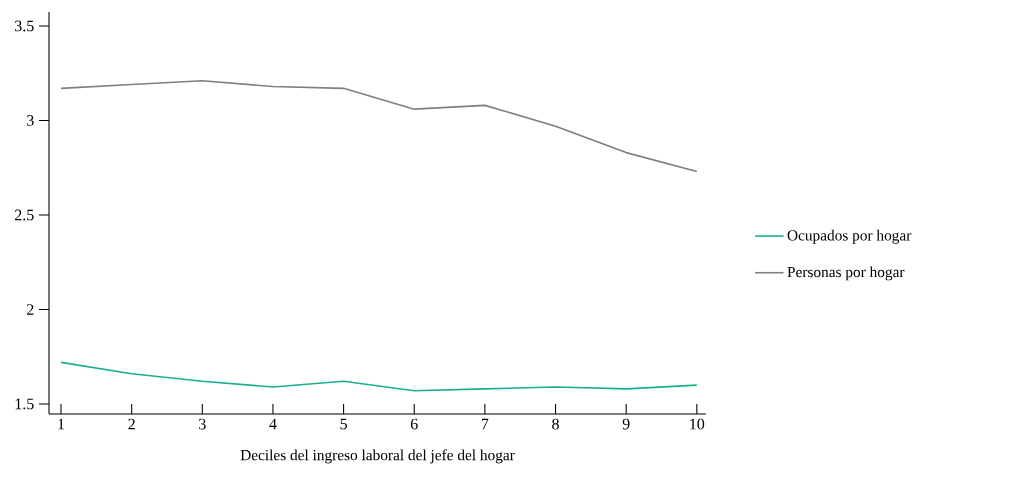  I want to click on x-axis-title: Deciles del ingreso laboral del jefe del hogar, so click(377, 456).